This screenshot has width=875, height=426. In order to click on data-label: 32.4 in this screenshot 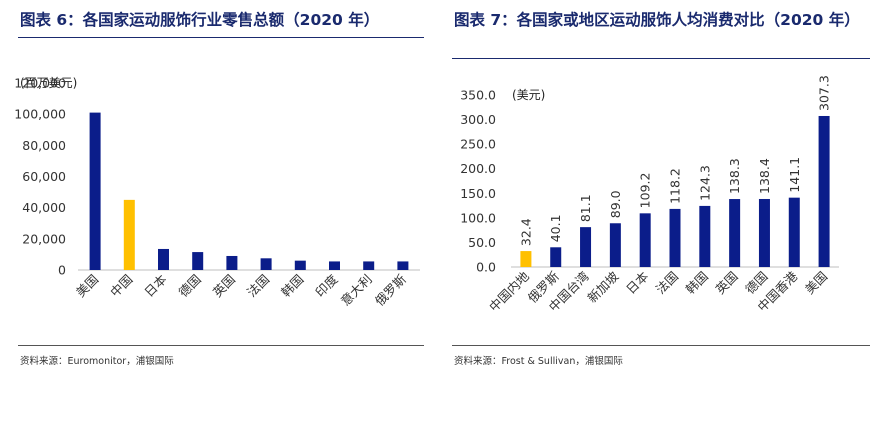, I will do `click(525, 232)`.